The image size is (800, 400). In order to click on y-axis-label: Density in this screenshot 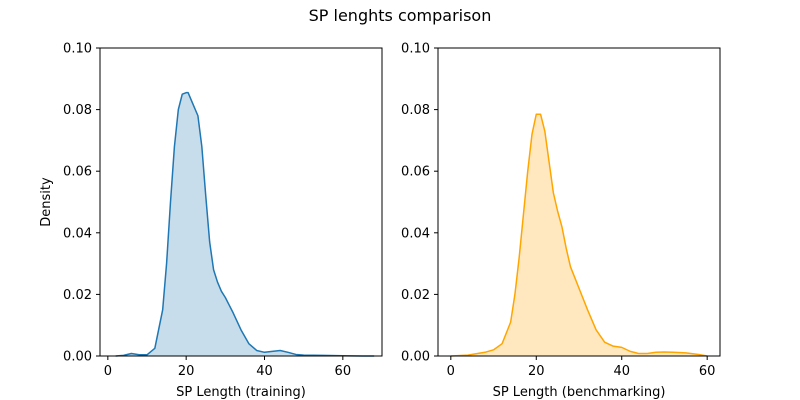, I will do `click(46, 202)`.